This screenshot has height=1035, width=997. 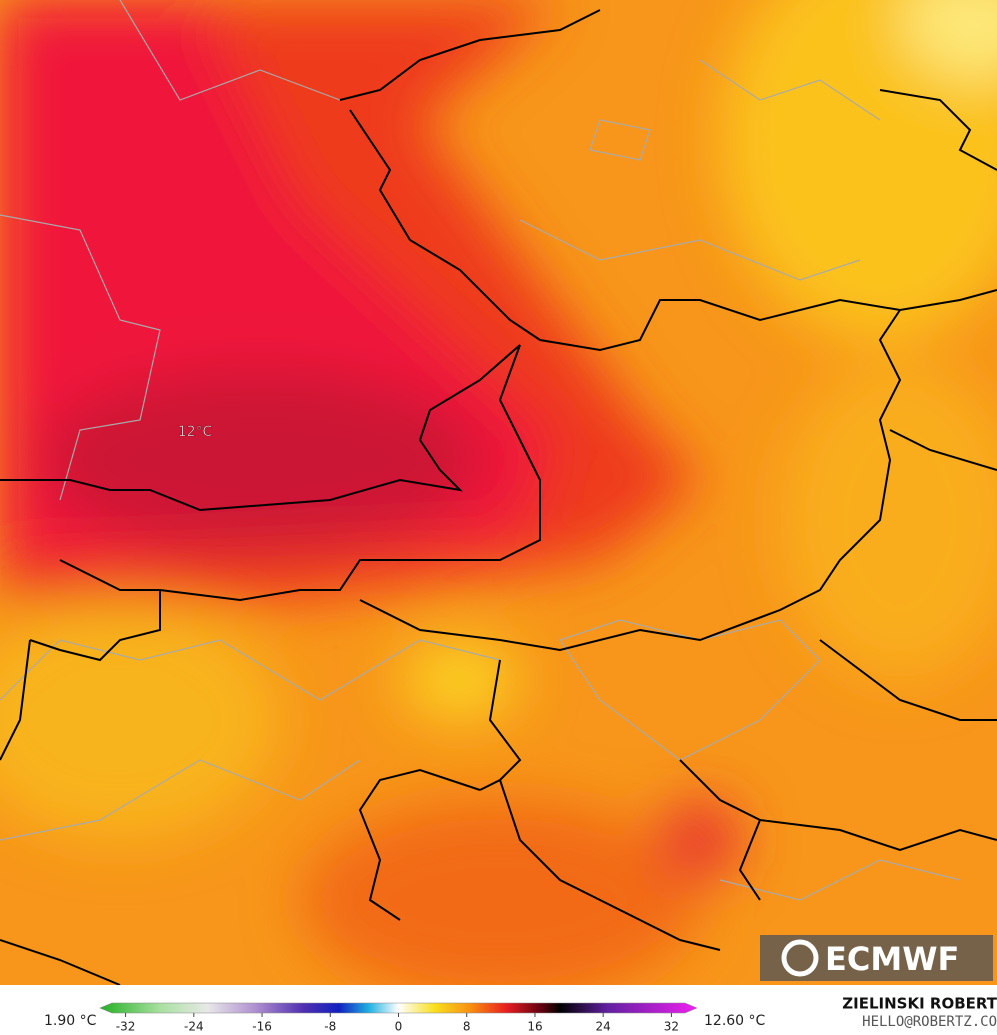 What do you see at coordinates (262, 1027) in the screenshot?
I see `colorbar-tick-label: -16` at bounding box center [262, 1027].